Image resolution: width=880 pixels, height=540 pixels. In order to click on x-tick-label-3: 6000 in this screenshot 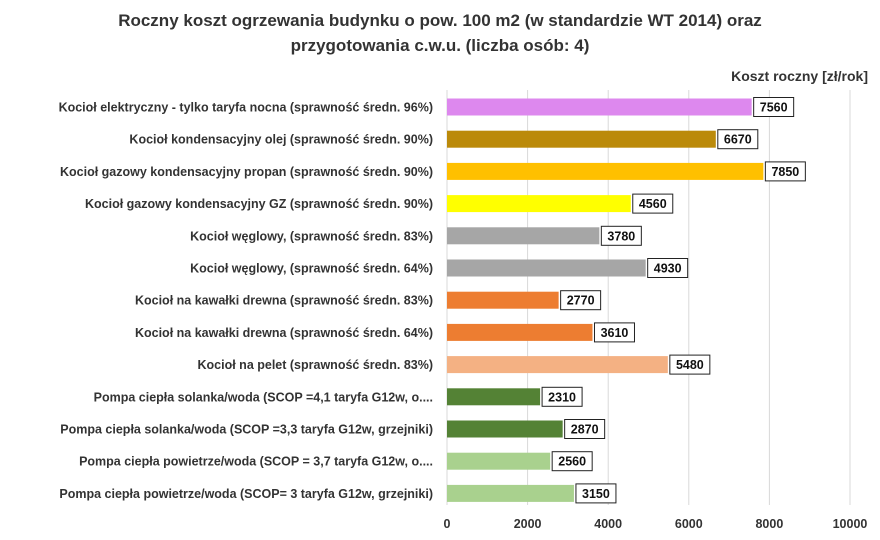, I will do `click(689, 524)`.